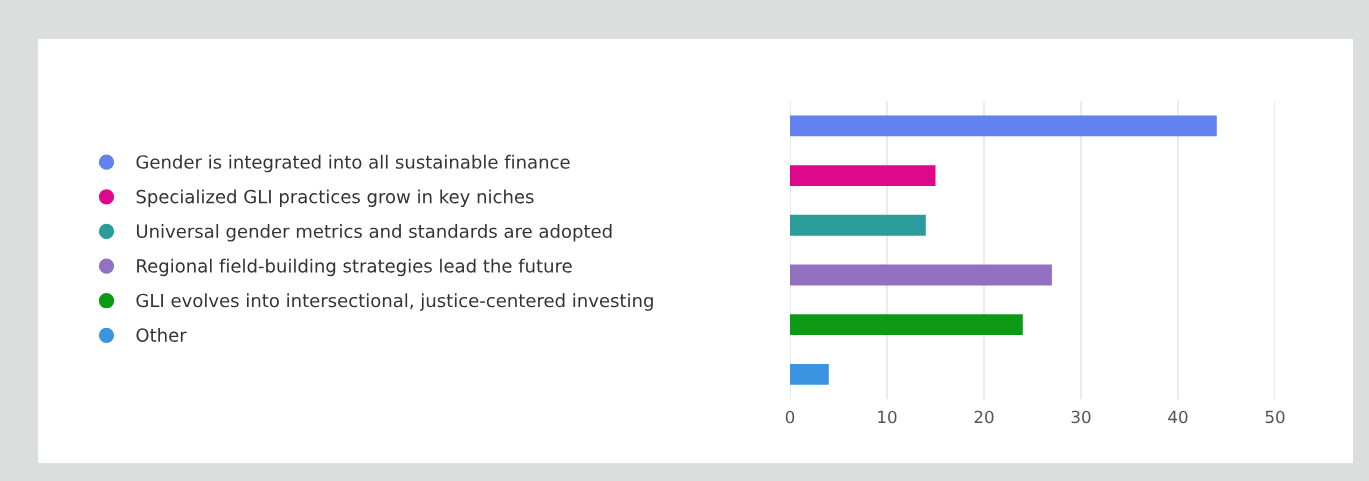 Image resolution: width=1369 pixels, height=481 pixels. I want to click on x-tick-label: 10, so click(887, 417).